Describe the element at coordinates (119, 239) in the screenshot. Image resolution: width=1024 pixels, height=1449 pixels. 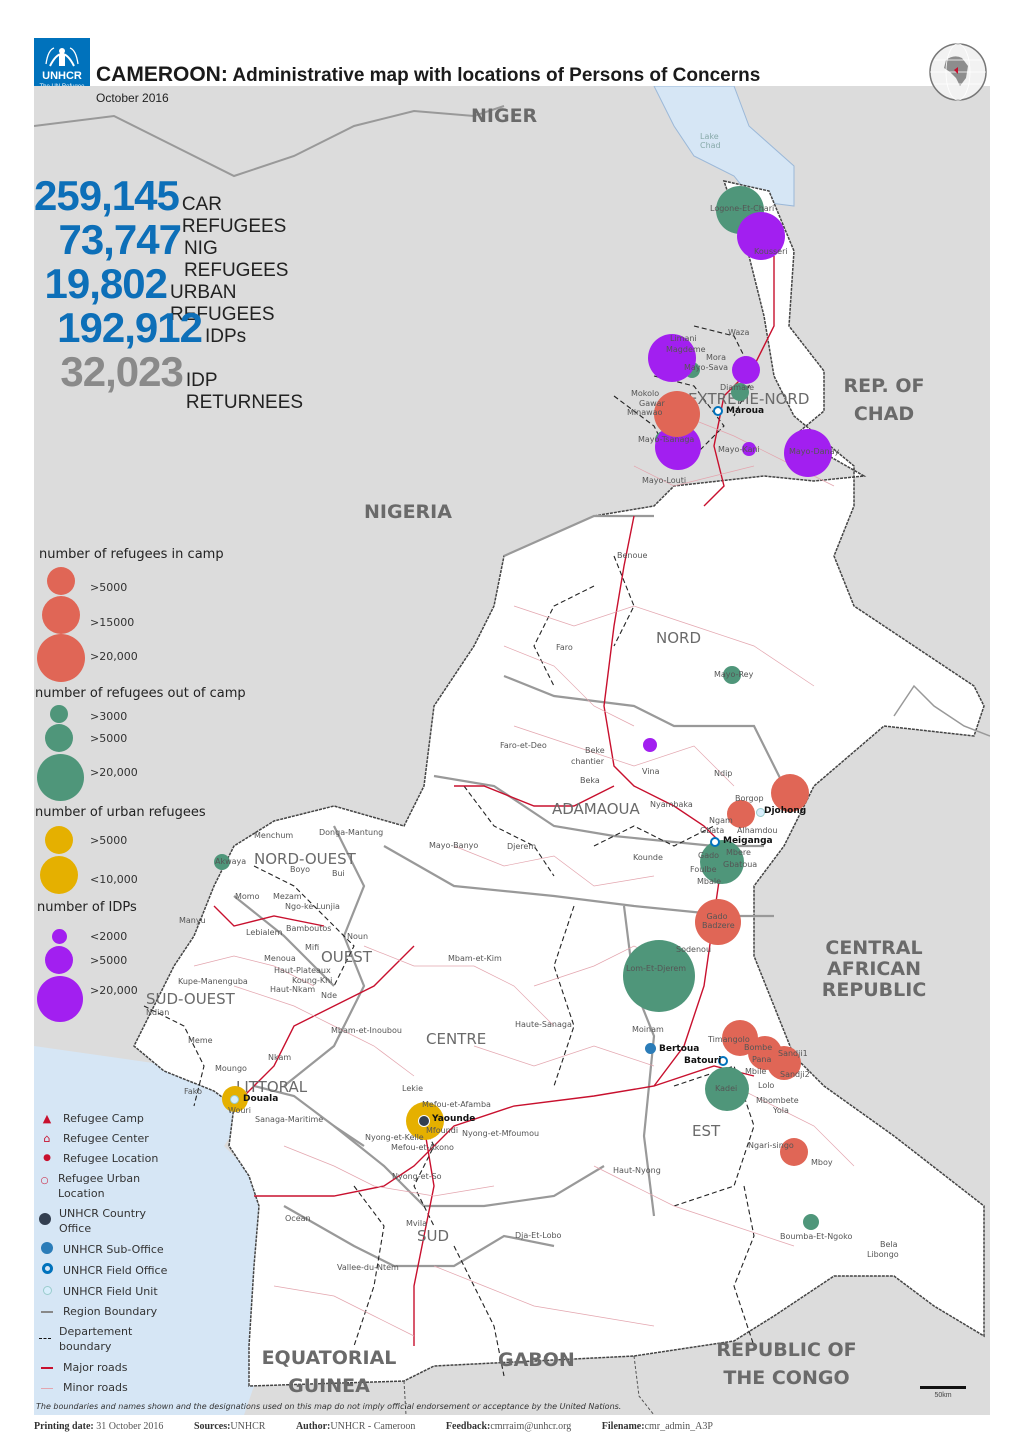
I see `stat-value: 73,747` at that location.